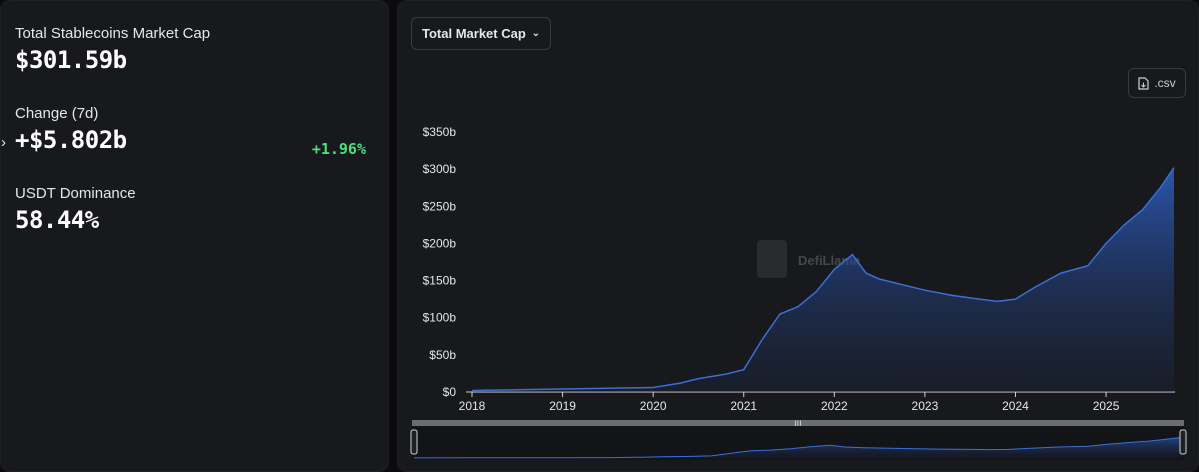  Describe the element at coordinates (113, 33) in the screenshot. I see `total-market-cap-label: Total Stablecoins Market Cap` at that location.